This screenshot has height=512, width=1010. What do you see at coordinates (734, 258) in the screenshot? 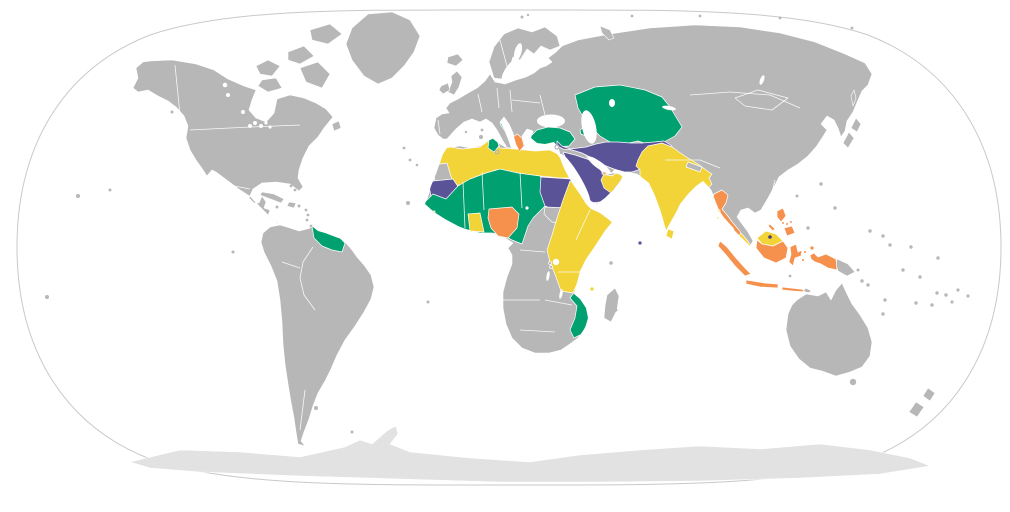
I see `region-sumatra` at bounding box center [734, 258].